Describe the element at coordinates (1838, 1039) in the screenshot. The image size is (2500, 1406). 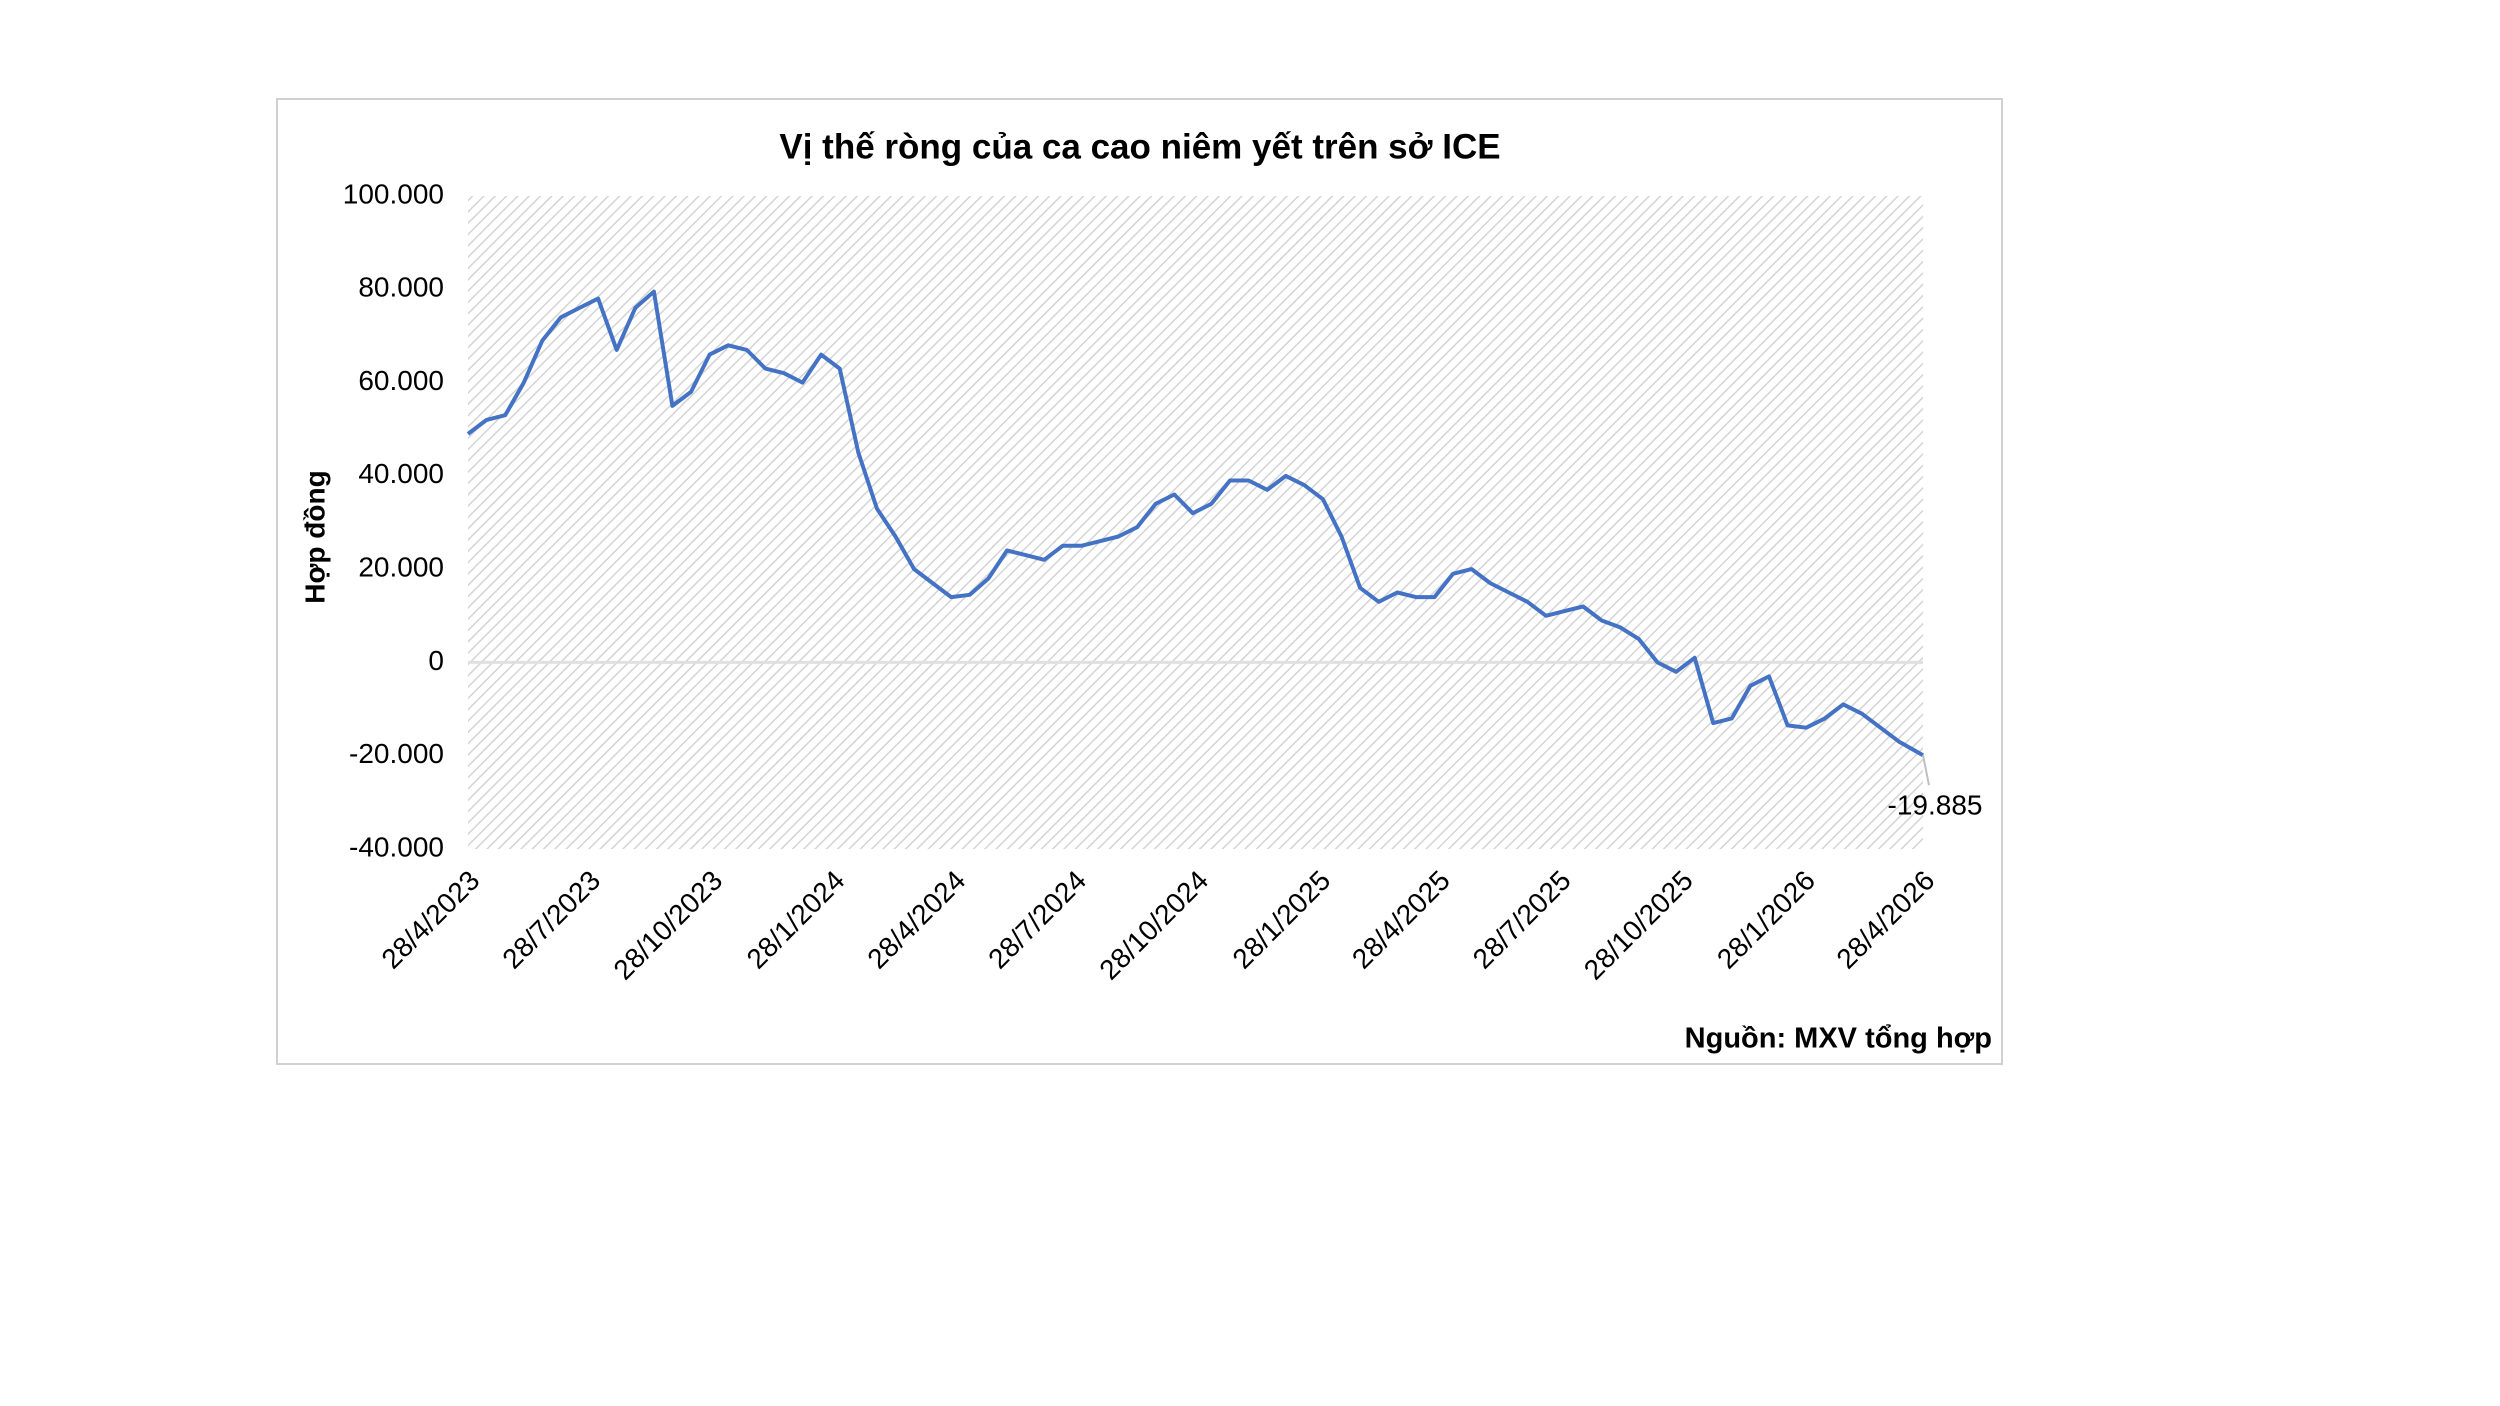
I see `source-note: Nguồn: MXV tổng hợp` at that location.